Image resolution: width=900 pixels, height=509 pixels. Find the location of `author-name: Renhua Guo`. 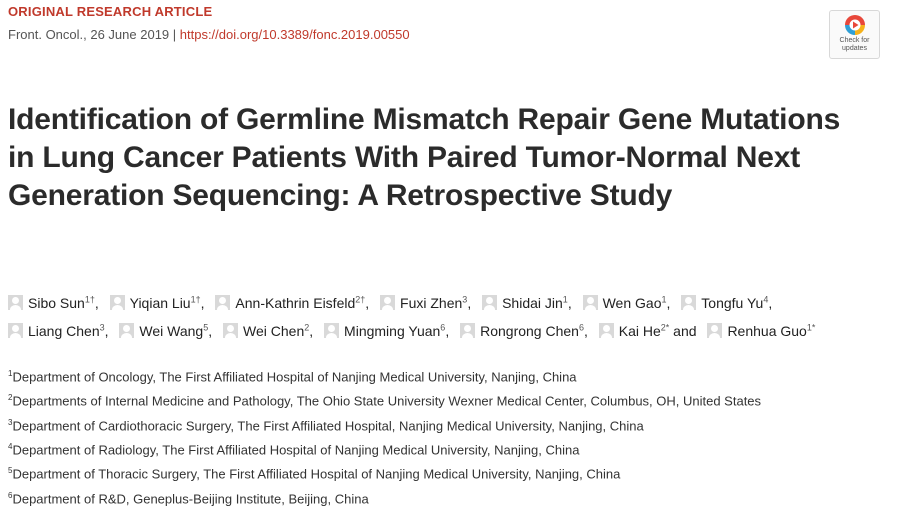

author-name: Renhua Guo is located at coordinates (767, 331).